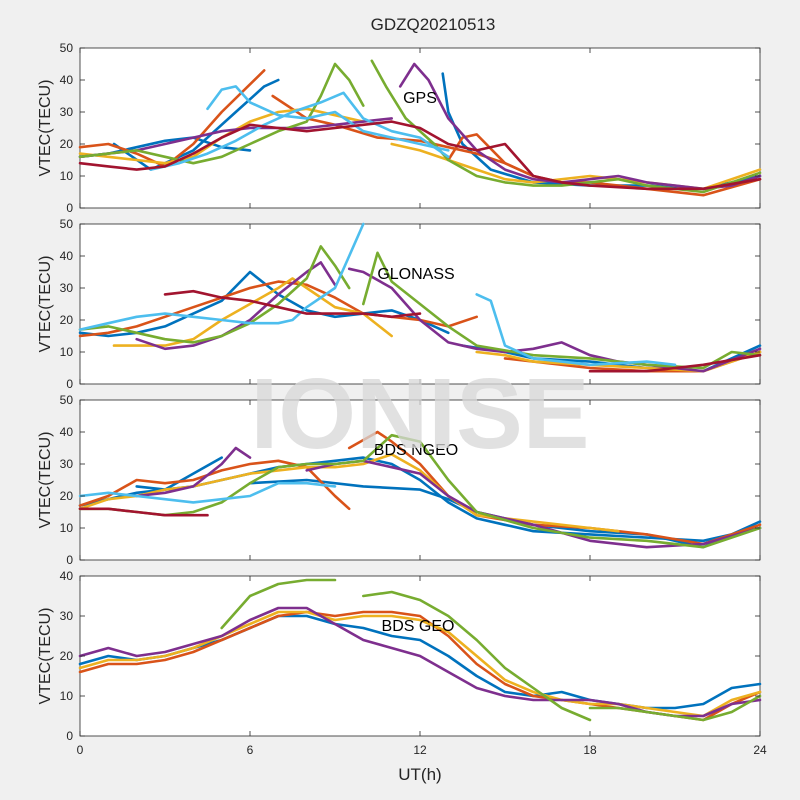  Describe the element at coordinates (420, 750) in the screenshot. I see `x-tick-label: 12` at that location.